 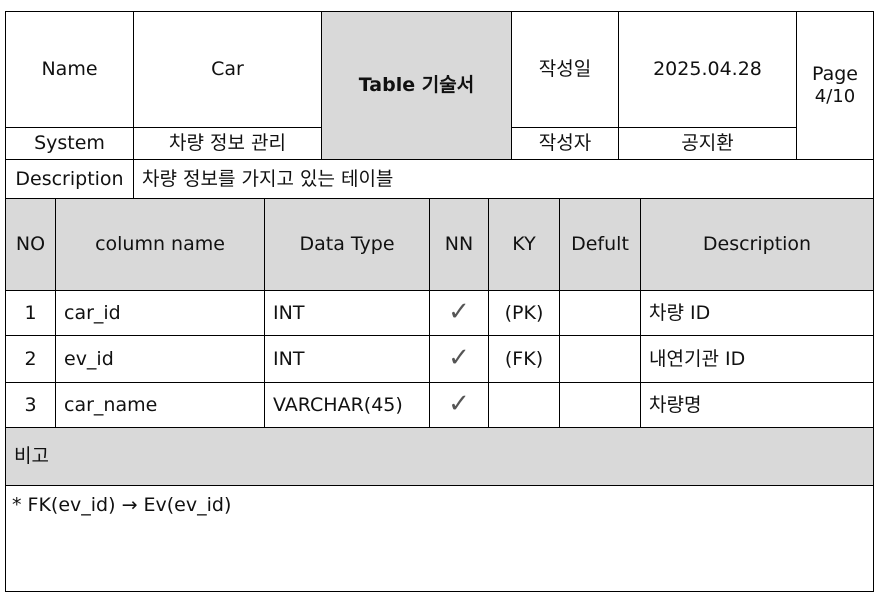 What do you see at coordinates (757, 359) in the screenshot?
I see `table-row-description: 내연기관 ID` at bounding box center [757, 359].